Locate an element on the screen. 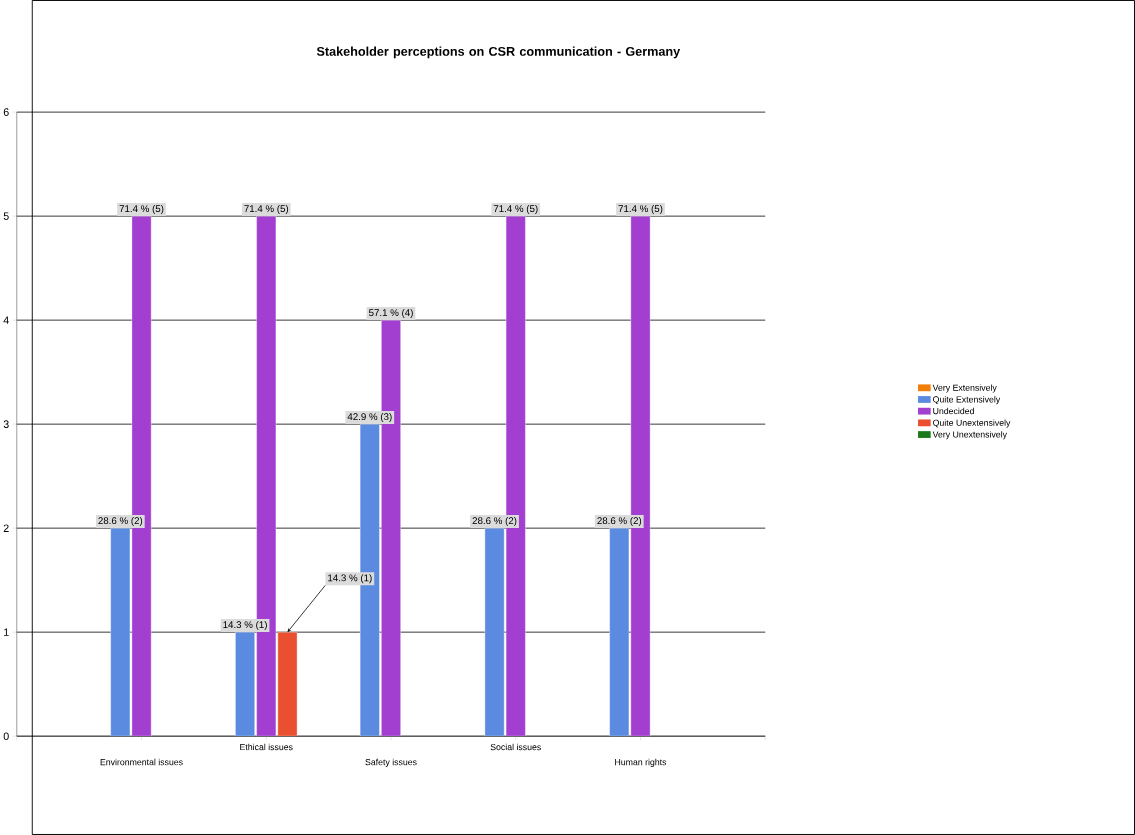 The width and height of the screenshot is (1135, 835). y-tick-label: 5 is located at coordinates (6, 216).